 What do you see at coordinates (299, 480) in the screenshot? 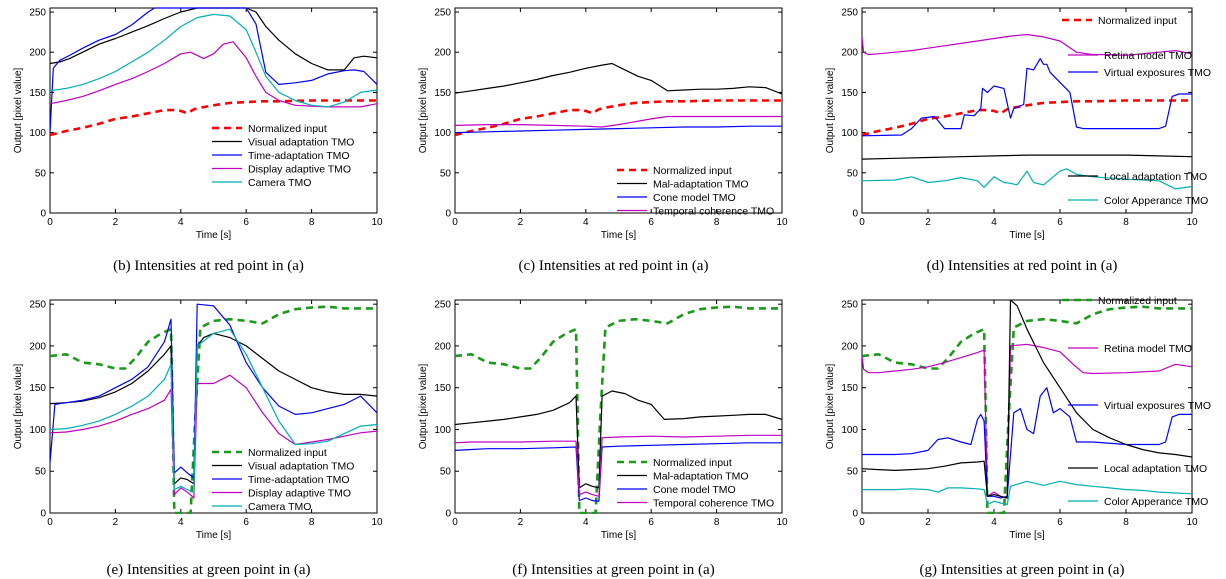
I see `legend-label: Time-adaptation TMO` at bounding box center [299, 480].